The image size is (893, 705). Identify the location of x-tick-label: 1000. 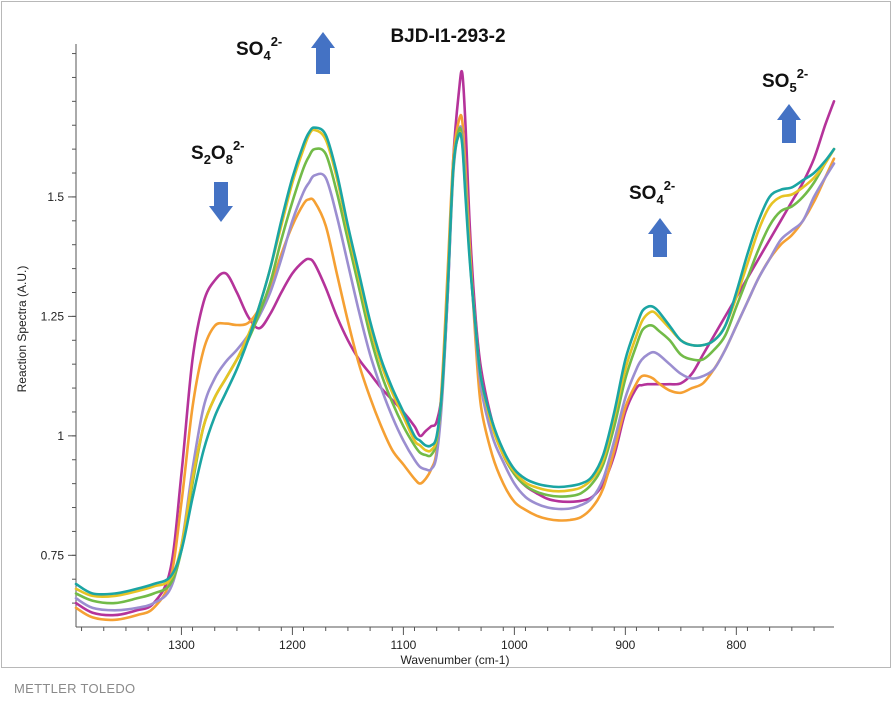
(514, 645).